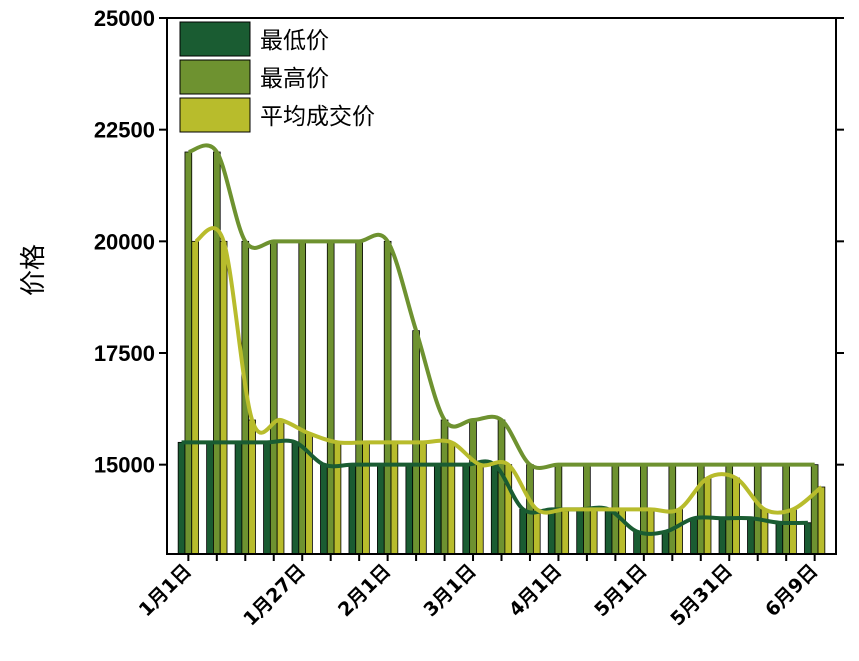 The height and width of the screenshot is (661, 859). What do you see at coordinates (620, 590) in the screenshot?
I see `x-tick-label: 5月1日` at bounding box center [620, 590].